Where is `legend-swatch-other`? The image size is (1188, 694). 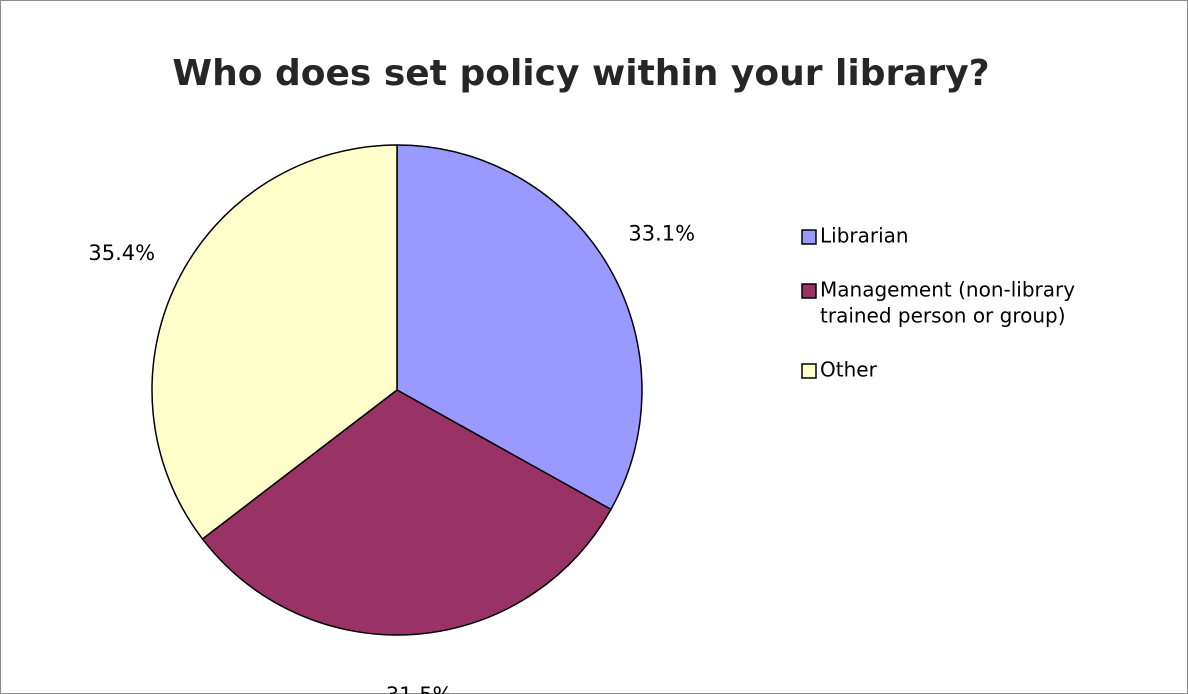
legend-swatch-other is located at coordinates (809, 371).